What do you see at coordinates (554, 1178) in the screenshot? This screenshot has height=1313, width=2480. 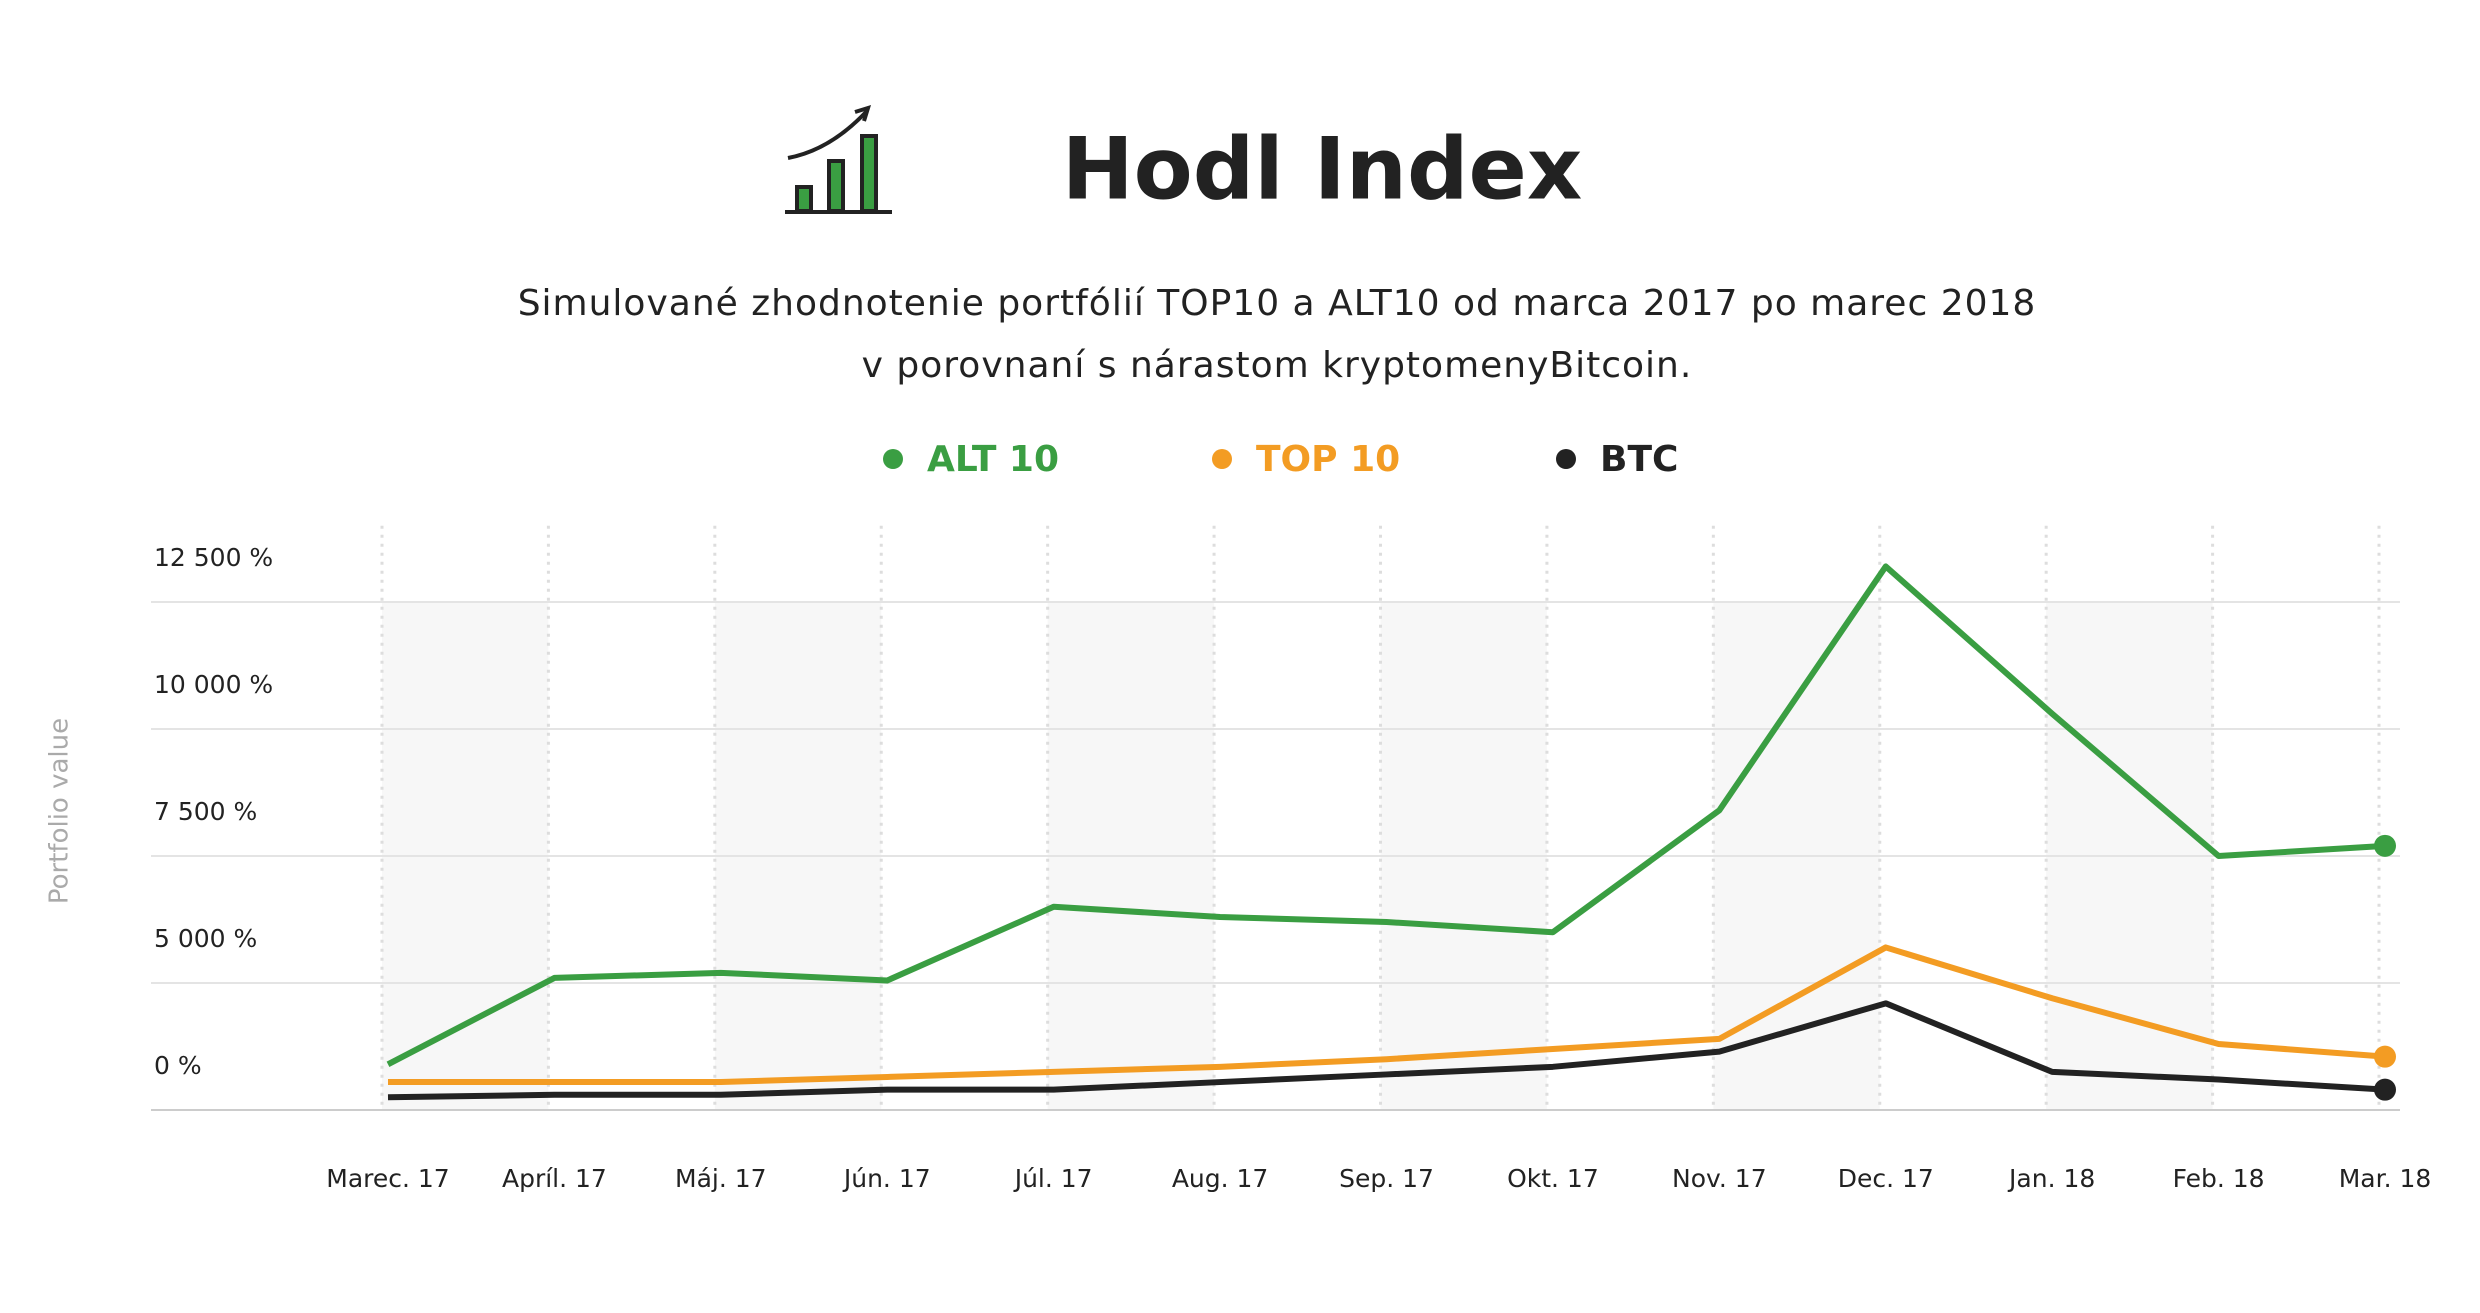 I see `x-tick-label: Apríl. 17` at bounding box center [554, 1178].